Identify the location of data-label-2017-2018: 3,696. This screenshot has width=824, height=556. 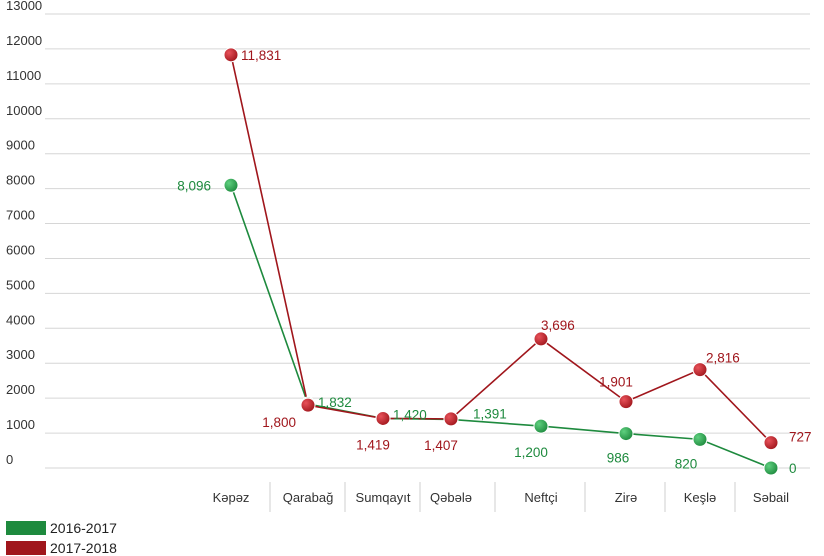
(558, 325).